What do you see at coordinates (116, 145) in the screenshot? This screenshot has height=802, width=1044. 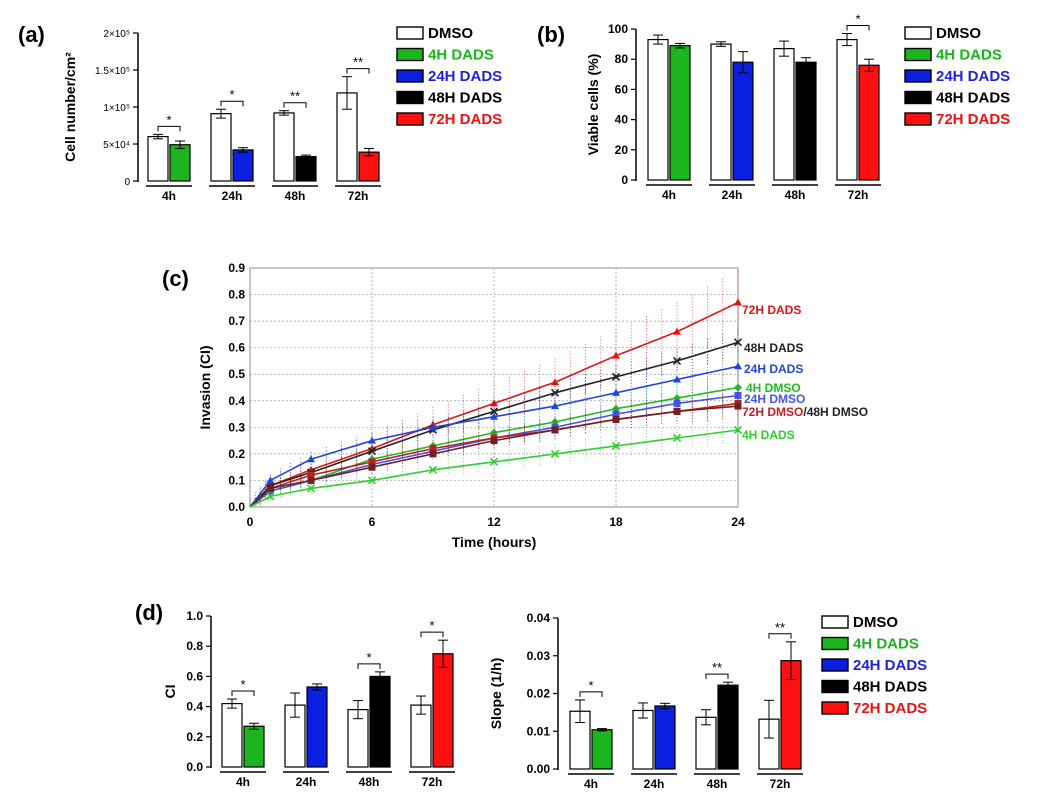 I see `y-tick-label: 5×10⁴` at bounding box center [116, 145].